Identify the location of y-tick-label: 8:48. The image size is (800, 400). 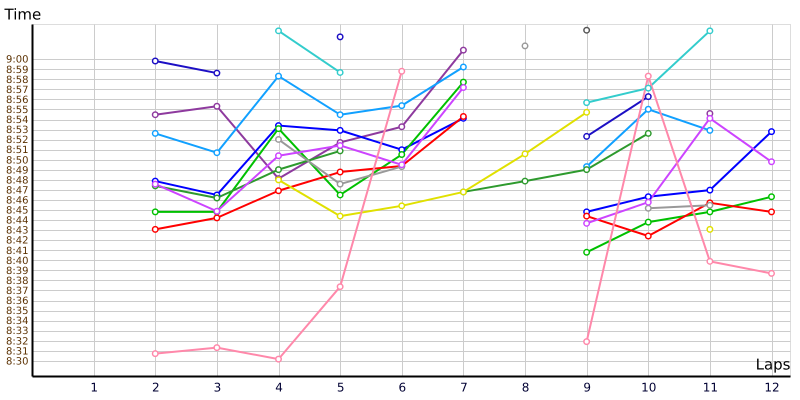
(17, 180).